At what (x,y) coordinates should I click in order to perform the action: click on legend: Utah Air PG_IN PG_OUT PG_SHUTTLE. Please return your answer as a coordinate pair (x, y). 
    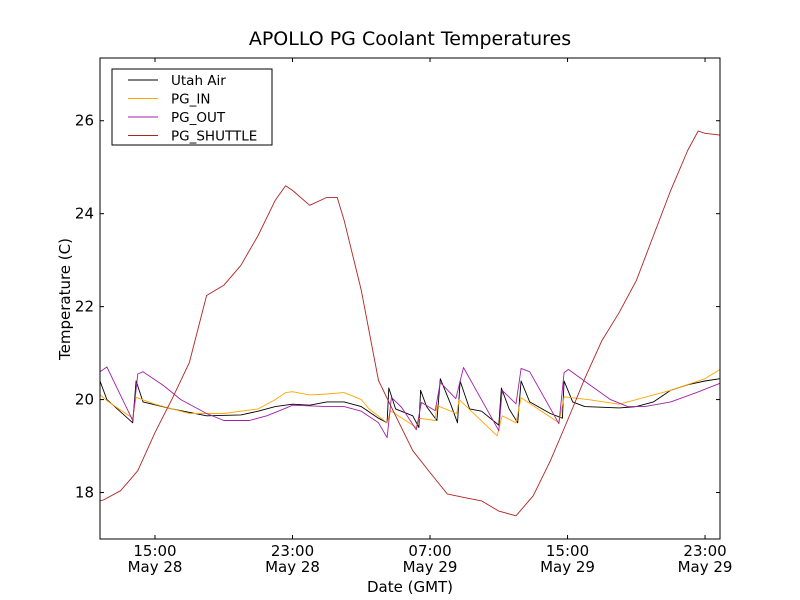
    Looking at the image, I should click on (192, 107).